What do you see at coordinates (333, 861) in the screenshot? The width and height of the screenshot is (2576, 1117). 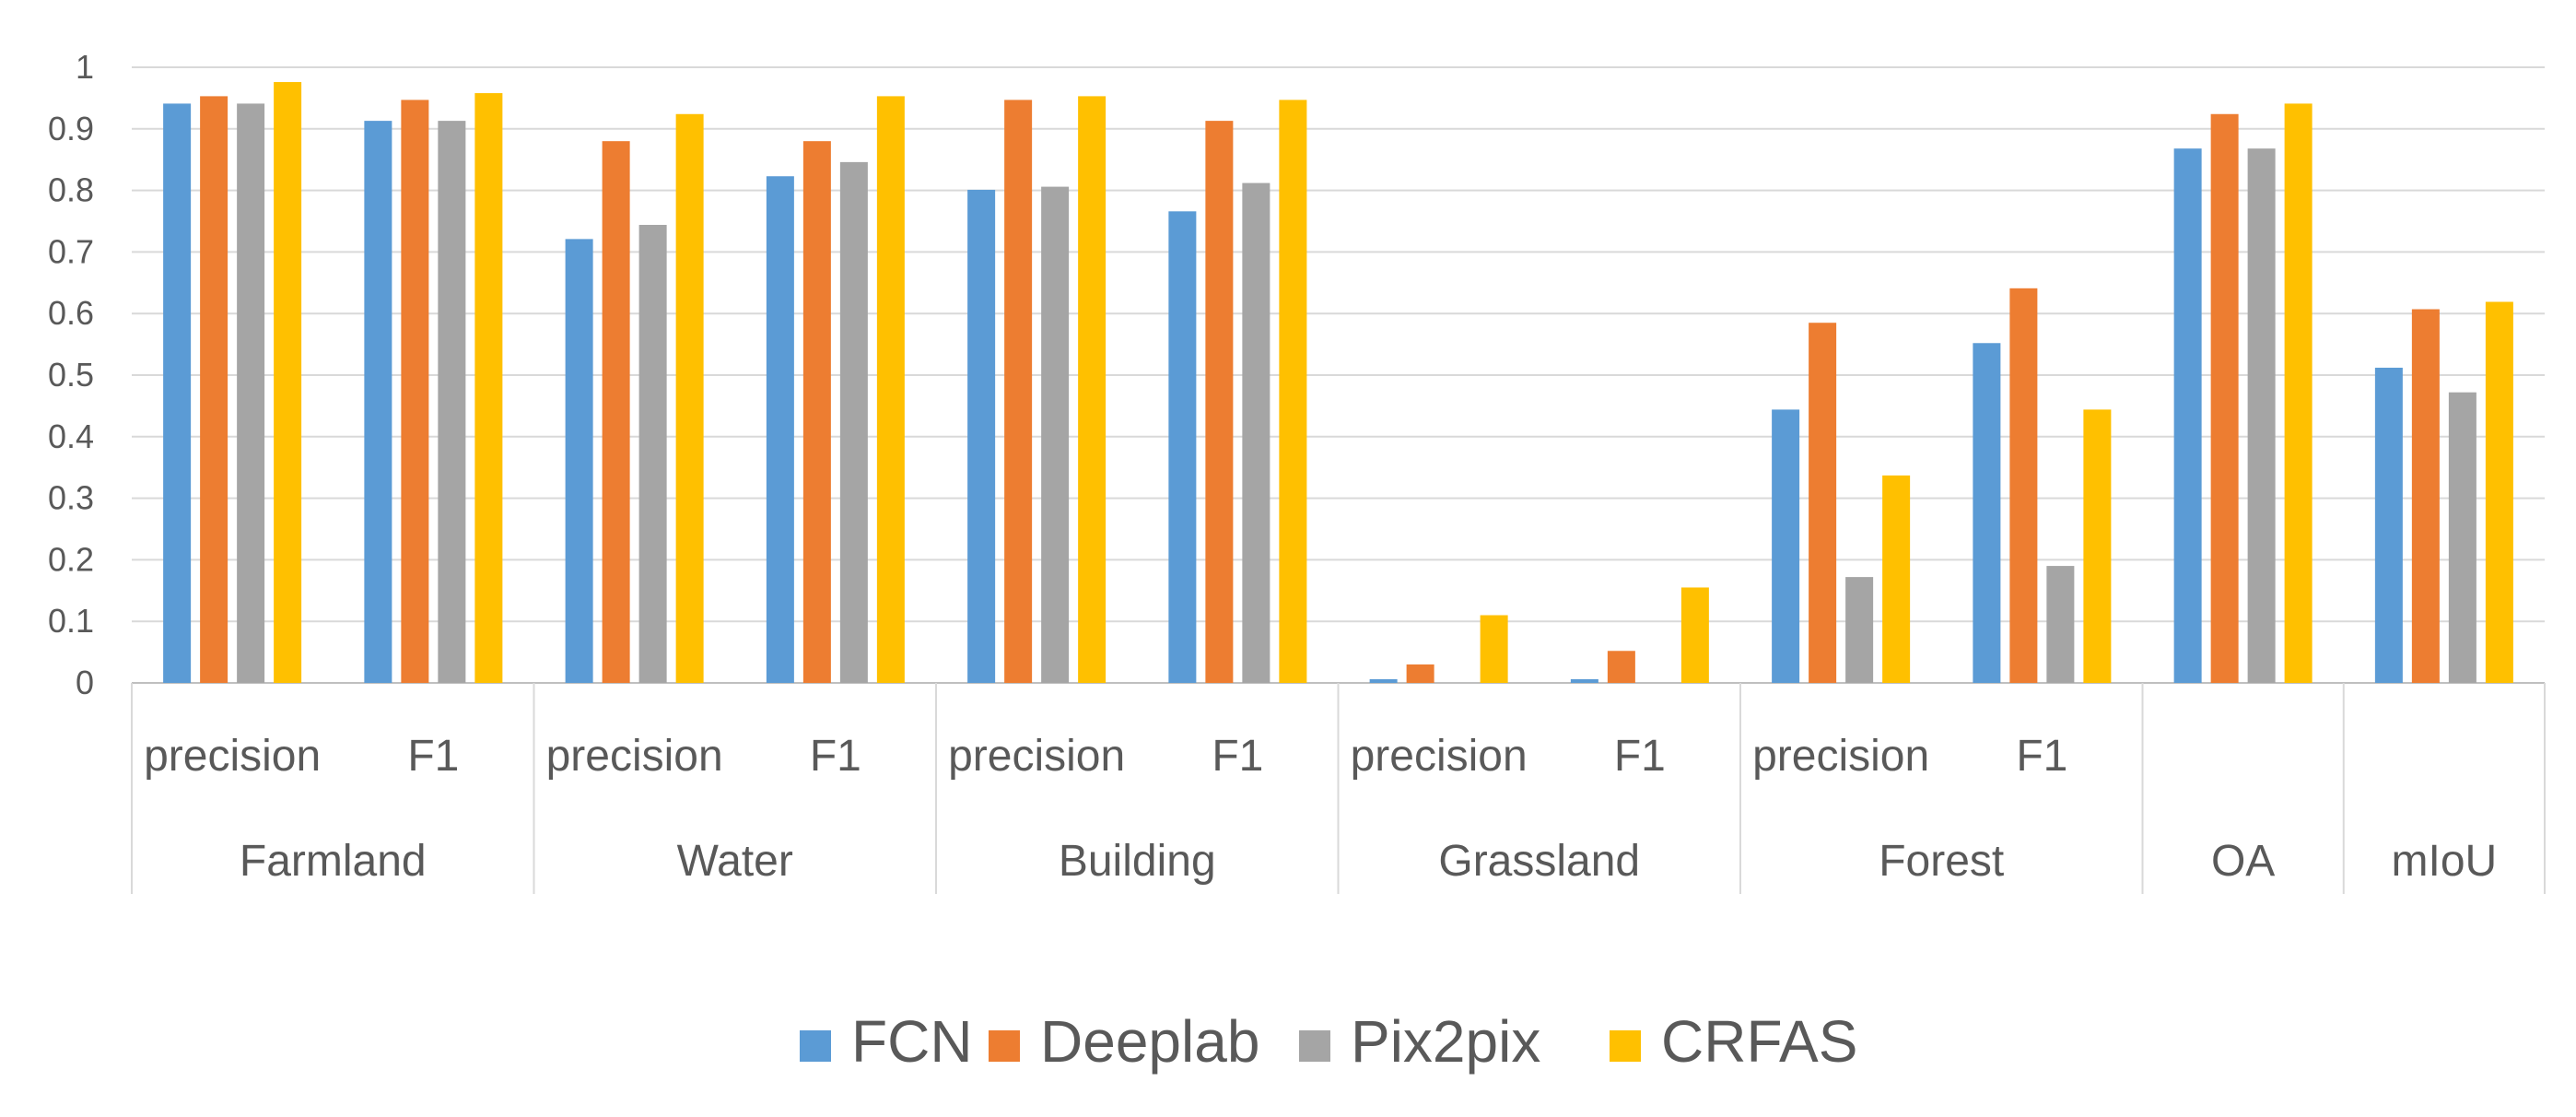 I see `x-group-label: Farmland` at bounding box center [333, 861].